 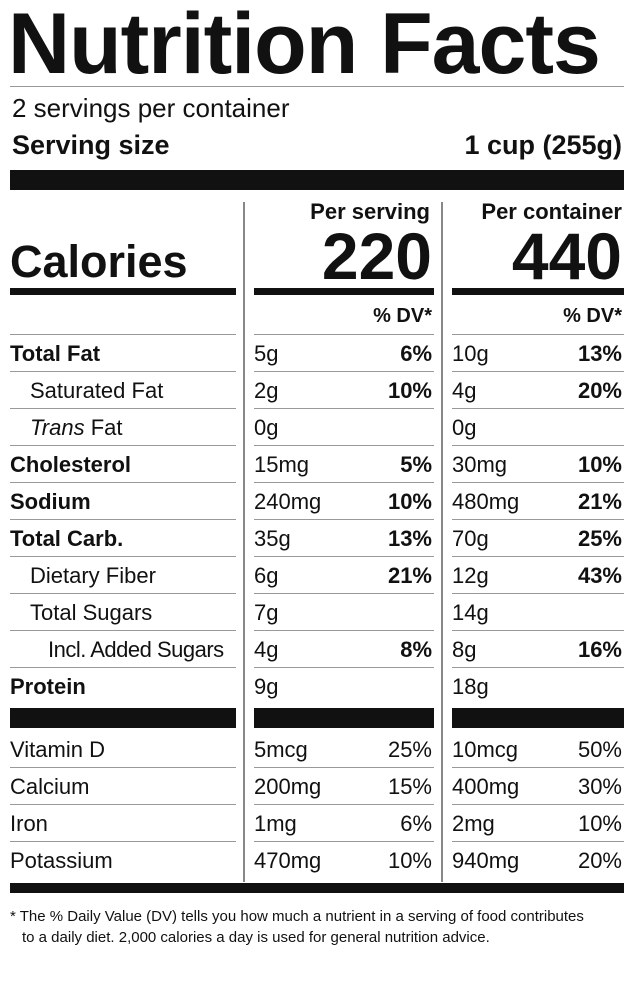 I want to click on nutrient-name: Potassium, so click(x=61, y=860).